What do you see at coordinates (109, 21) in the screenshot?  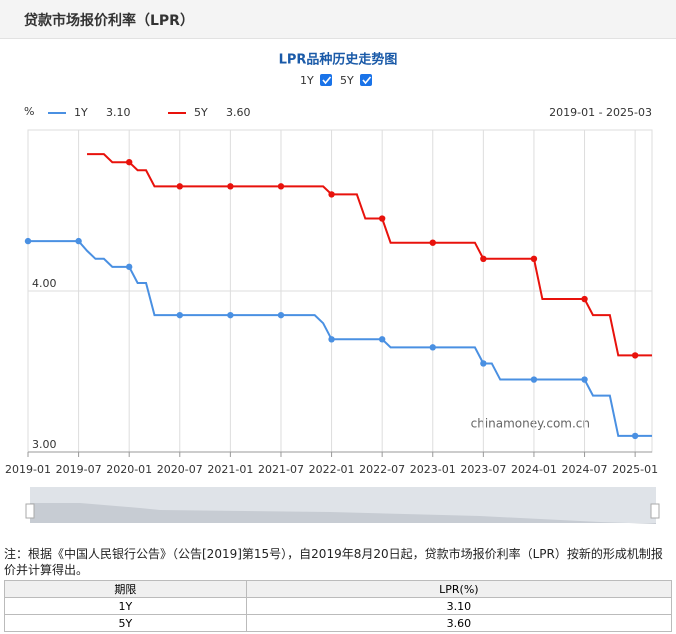 I see `header-title: 贷款市场报价利率（LPR）` at bounding box center [109, 21].